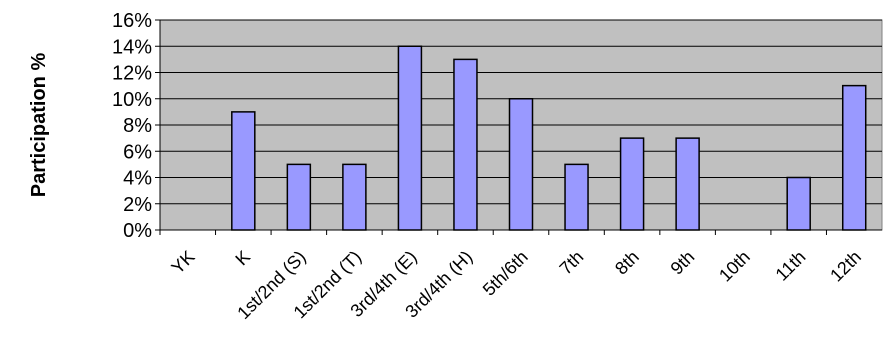 The height and width of the screenshot is (363, 889). Describe the element at coordinates (132, 100) in the screenshot. I see `y-tick-label: 10%` at that location.